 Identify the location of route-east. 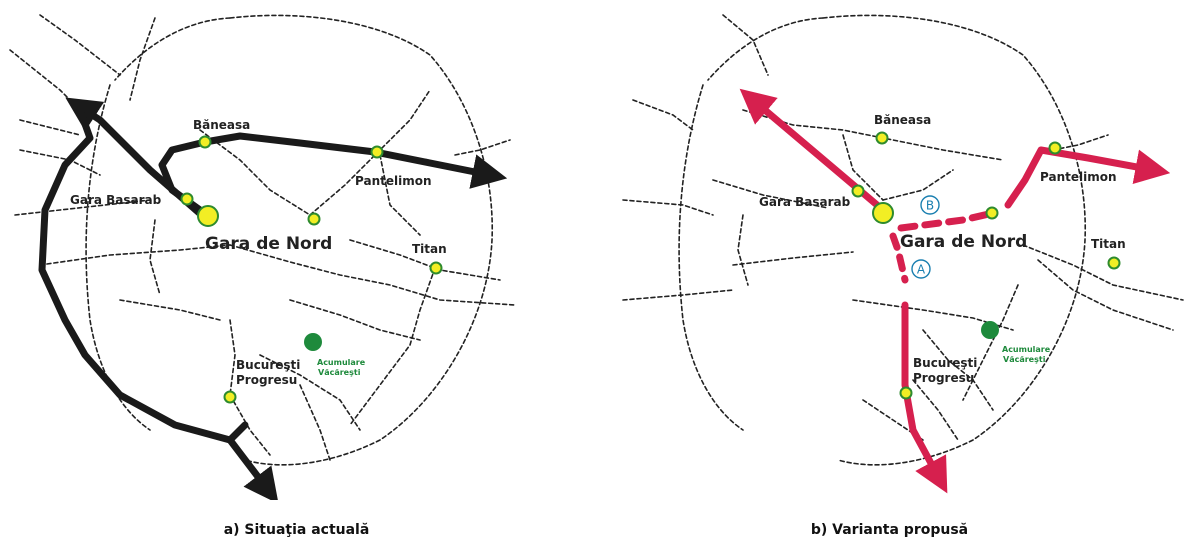
(1087, 177).